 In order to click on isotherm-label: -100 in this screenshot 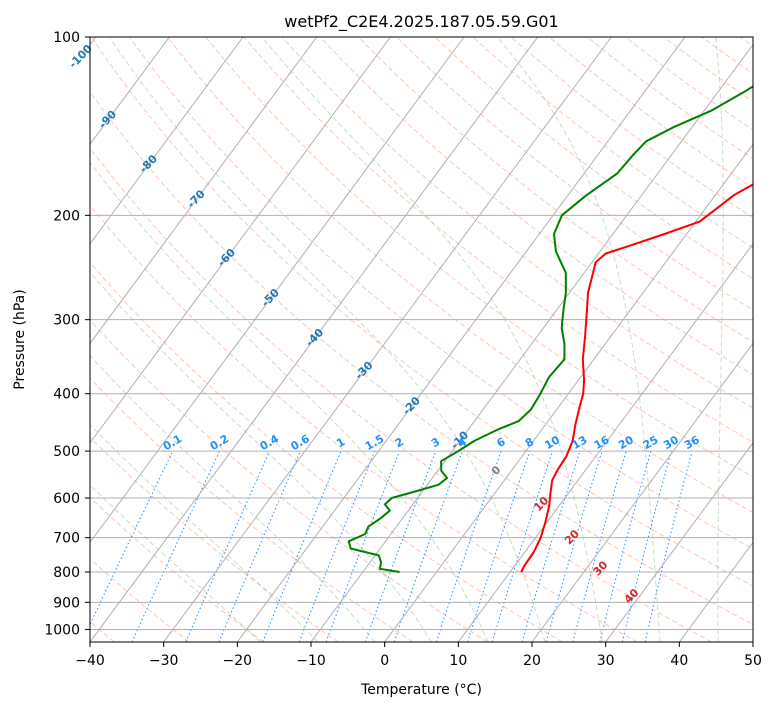, I will do `click(80, 56)`.